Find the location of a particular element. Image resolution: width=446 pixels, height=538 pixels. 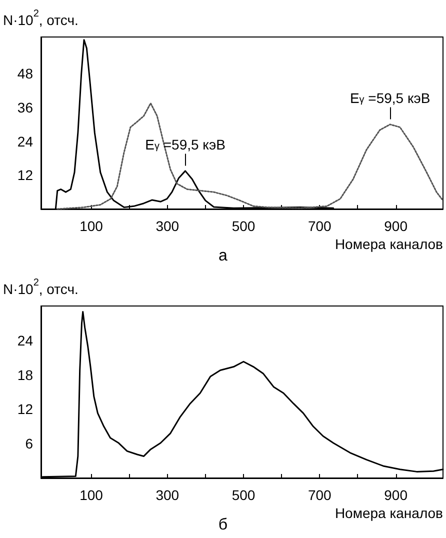

y-tick-label: 18 is located at coordinates (25, 374).